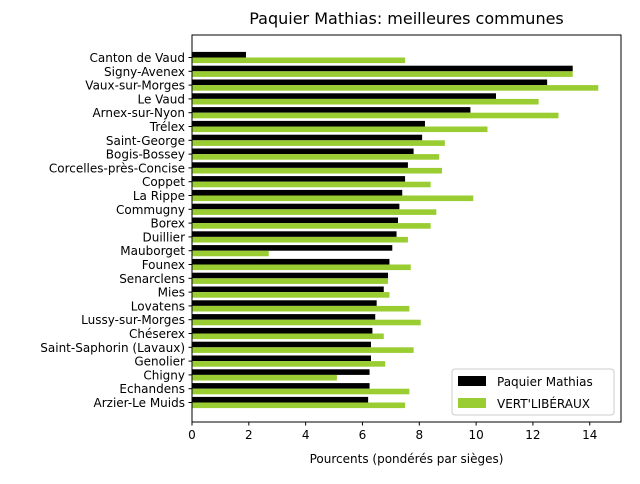  I want to click on bar-vert-liberaux-lovatens, so click(301, 308).